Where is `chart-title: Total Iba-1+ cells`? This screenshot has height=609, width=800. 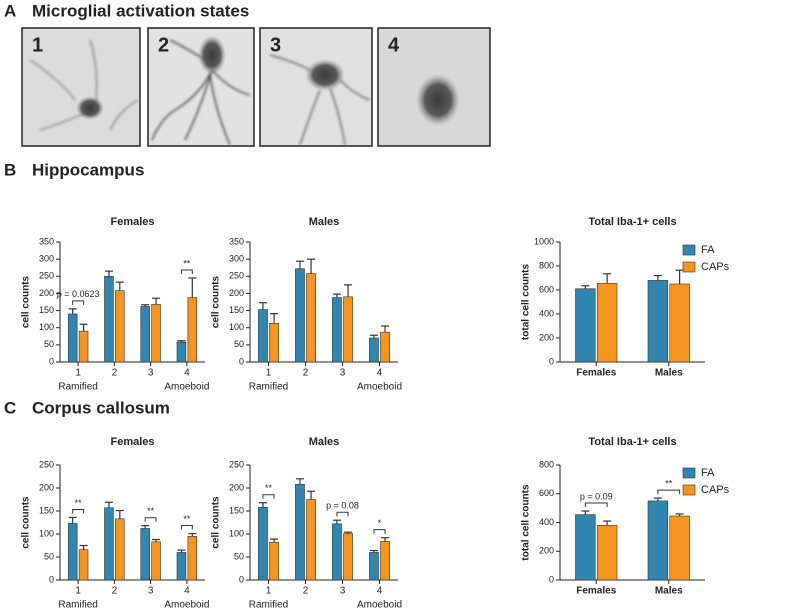 chart-title: Total Iba-1+ cells is located at coordinates (632, 222).